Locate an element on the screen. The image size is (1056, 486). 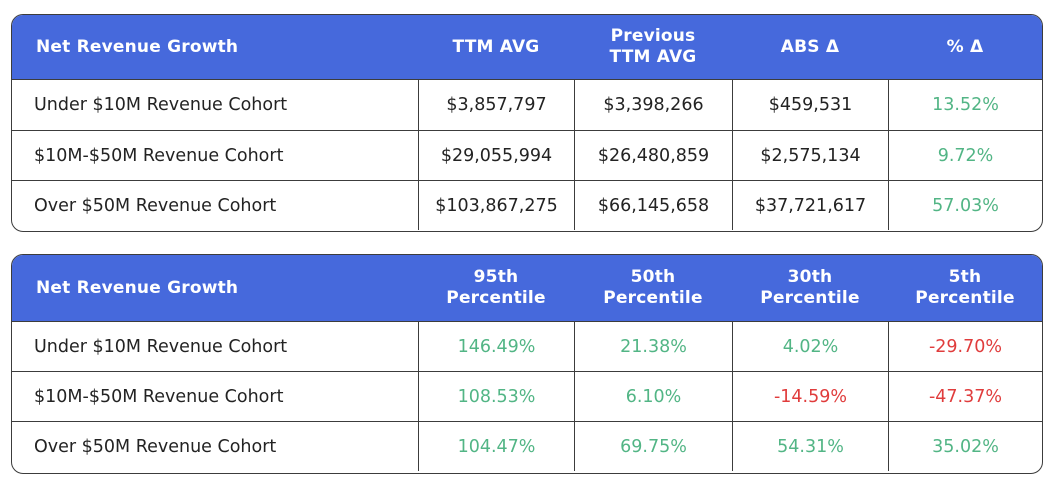
p95-cell: 146.49% is located at coordinates (496, 346).